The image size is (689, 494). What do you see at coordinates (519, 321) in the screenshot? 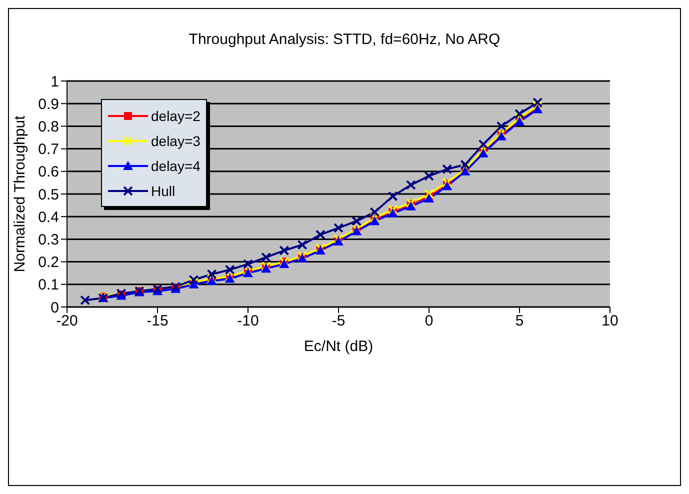
I see `x-tick-label: 5` at bounding box center [519, 321].